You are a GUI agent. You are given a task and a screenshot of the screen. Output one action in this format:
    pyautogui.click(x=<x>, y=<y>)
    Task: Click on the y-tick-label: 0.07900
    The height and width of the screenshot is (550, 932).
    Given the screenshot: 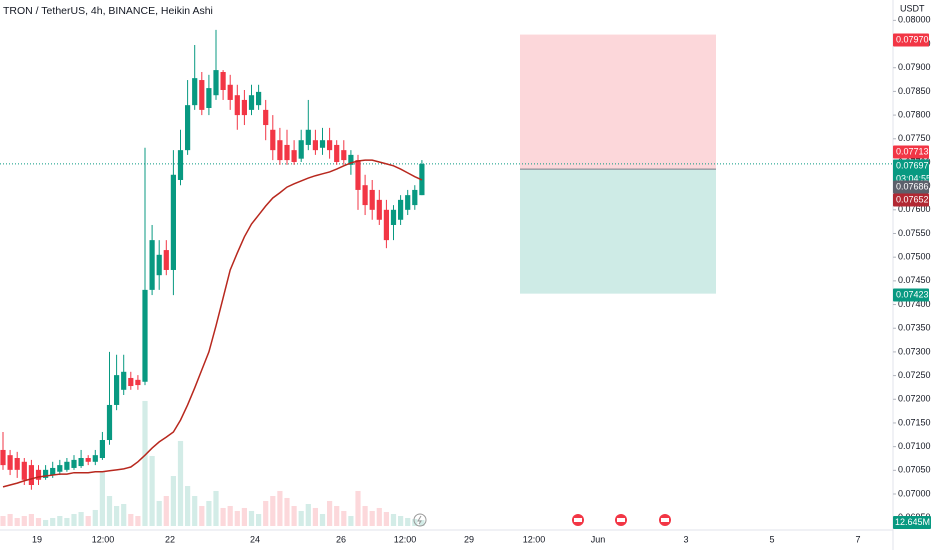 What is the action you would take?
    pyautogui.click(x=914, y=67)
    